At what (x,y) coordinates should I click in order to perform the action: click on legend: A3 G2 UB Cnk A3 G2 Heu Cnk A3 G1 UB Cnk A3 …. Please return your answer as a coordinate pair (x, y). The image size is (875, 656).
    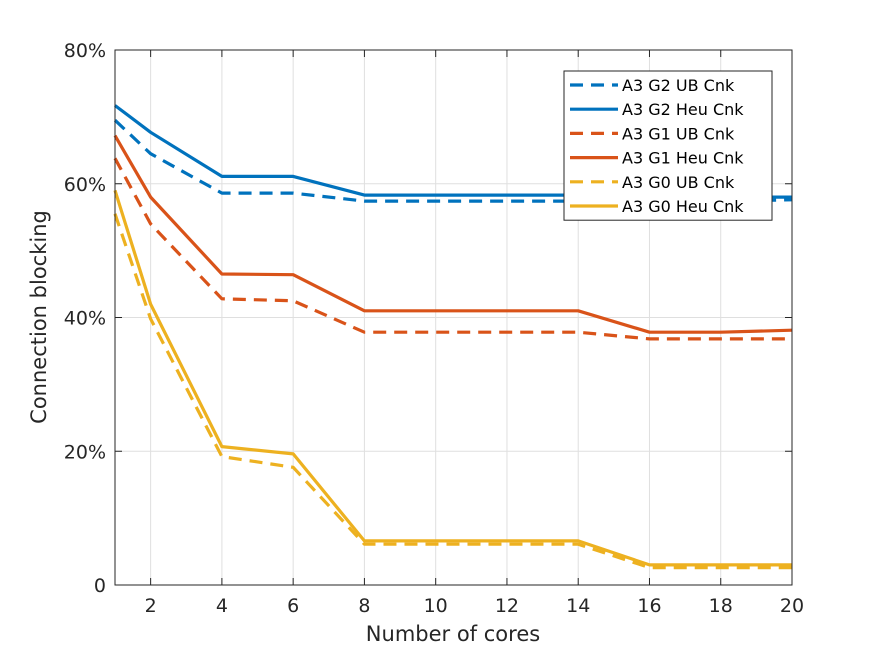
    Looking at the image, I should click on (668, 145).